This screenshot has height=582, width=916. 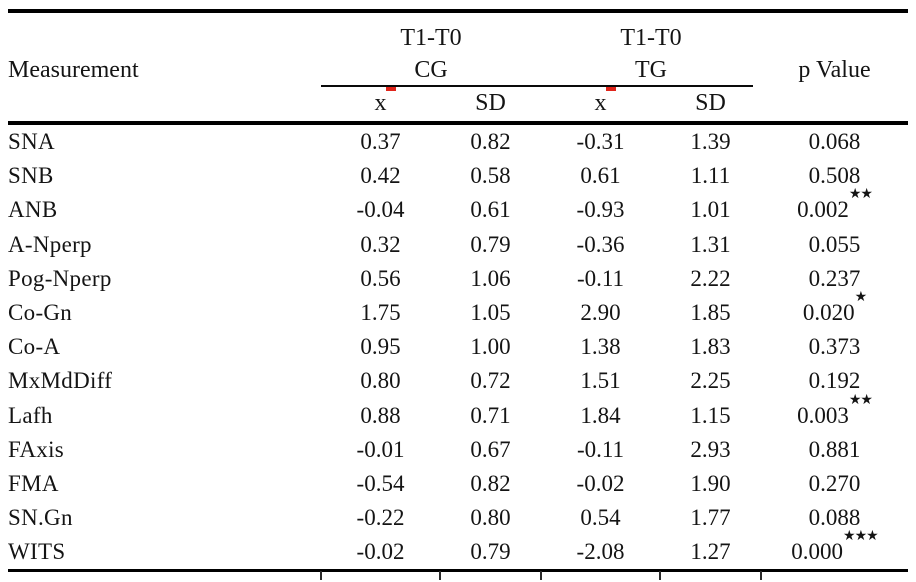 I want to click on p-value-text: 0.003, so click(x=823, y=415).